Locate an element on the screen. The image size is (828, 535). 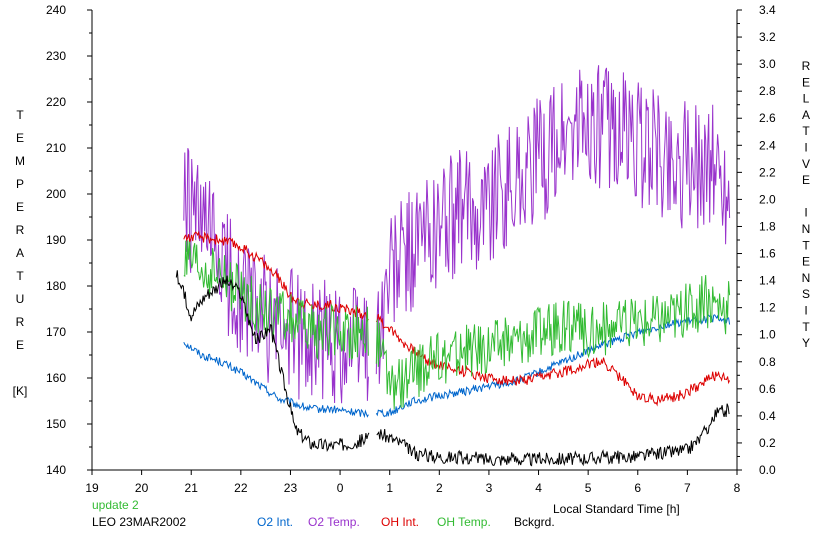
left-tick-label: 160 is located at coordinates (56, 378).